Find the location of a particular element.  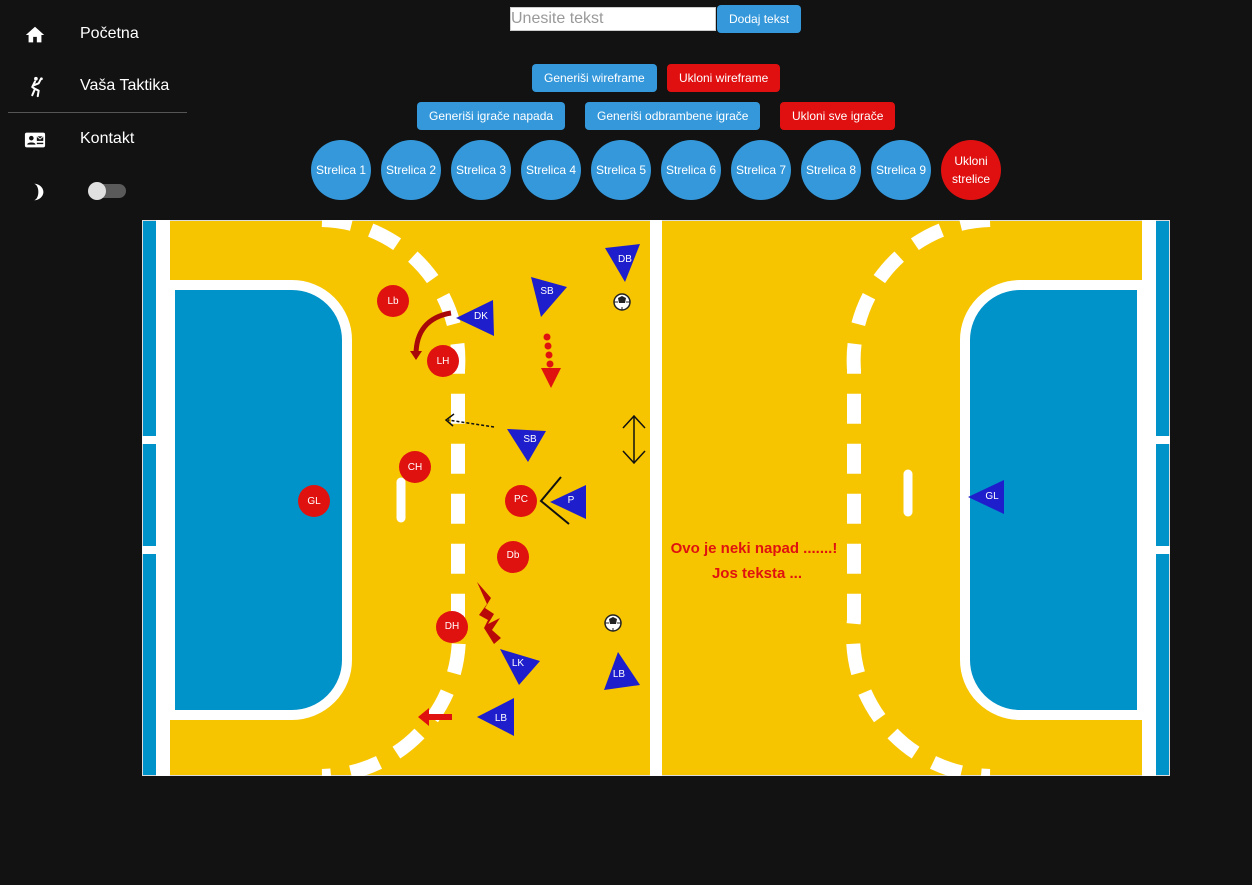

screen-mark is located at coordinates (554, 500).